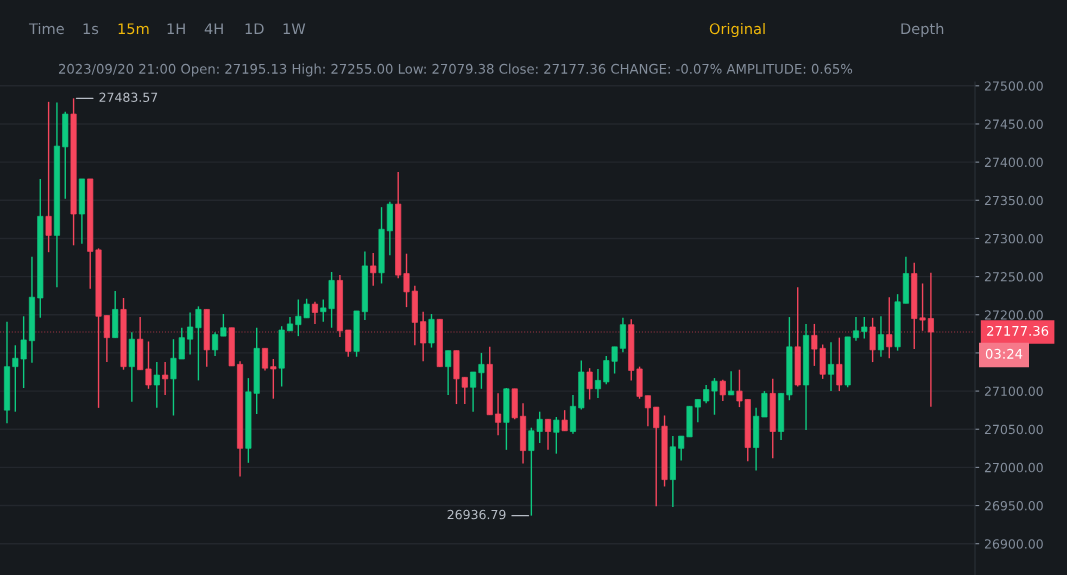 The image size is (1067, 575). Describe the element at coordinates (1013, 238) in the screenshot. I see `y-tick-label: 27300.00` at that location.